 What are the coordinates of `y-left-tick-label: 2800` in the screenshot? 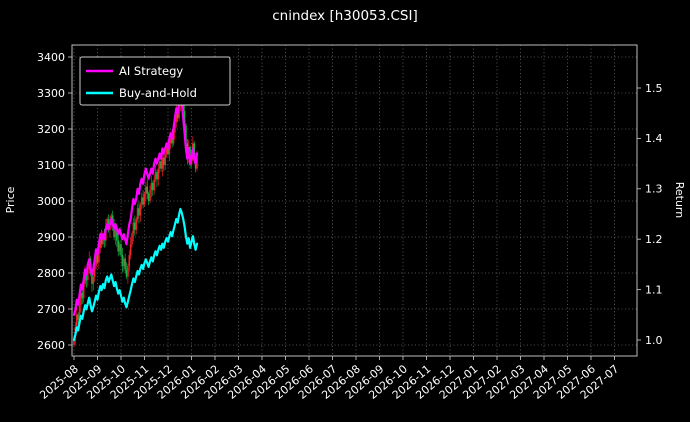 It's located at (51, 273).